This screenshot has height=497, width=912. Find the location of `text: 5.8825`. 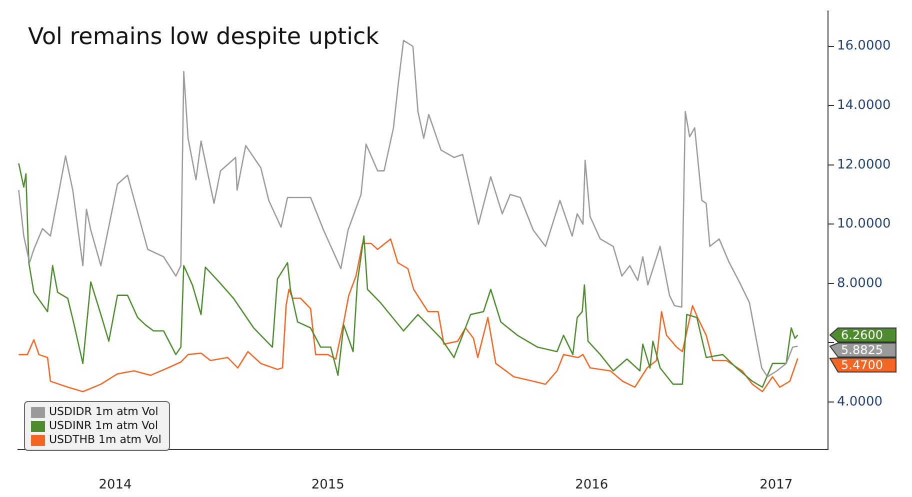

text: 5.8825 is located at coordinates (862, 350).